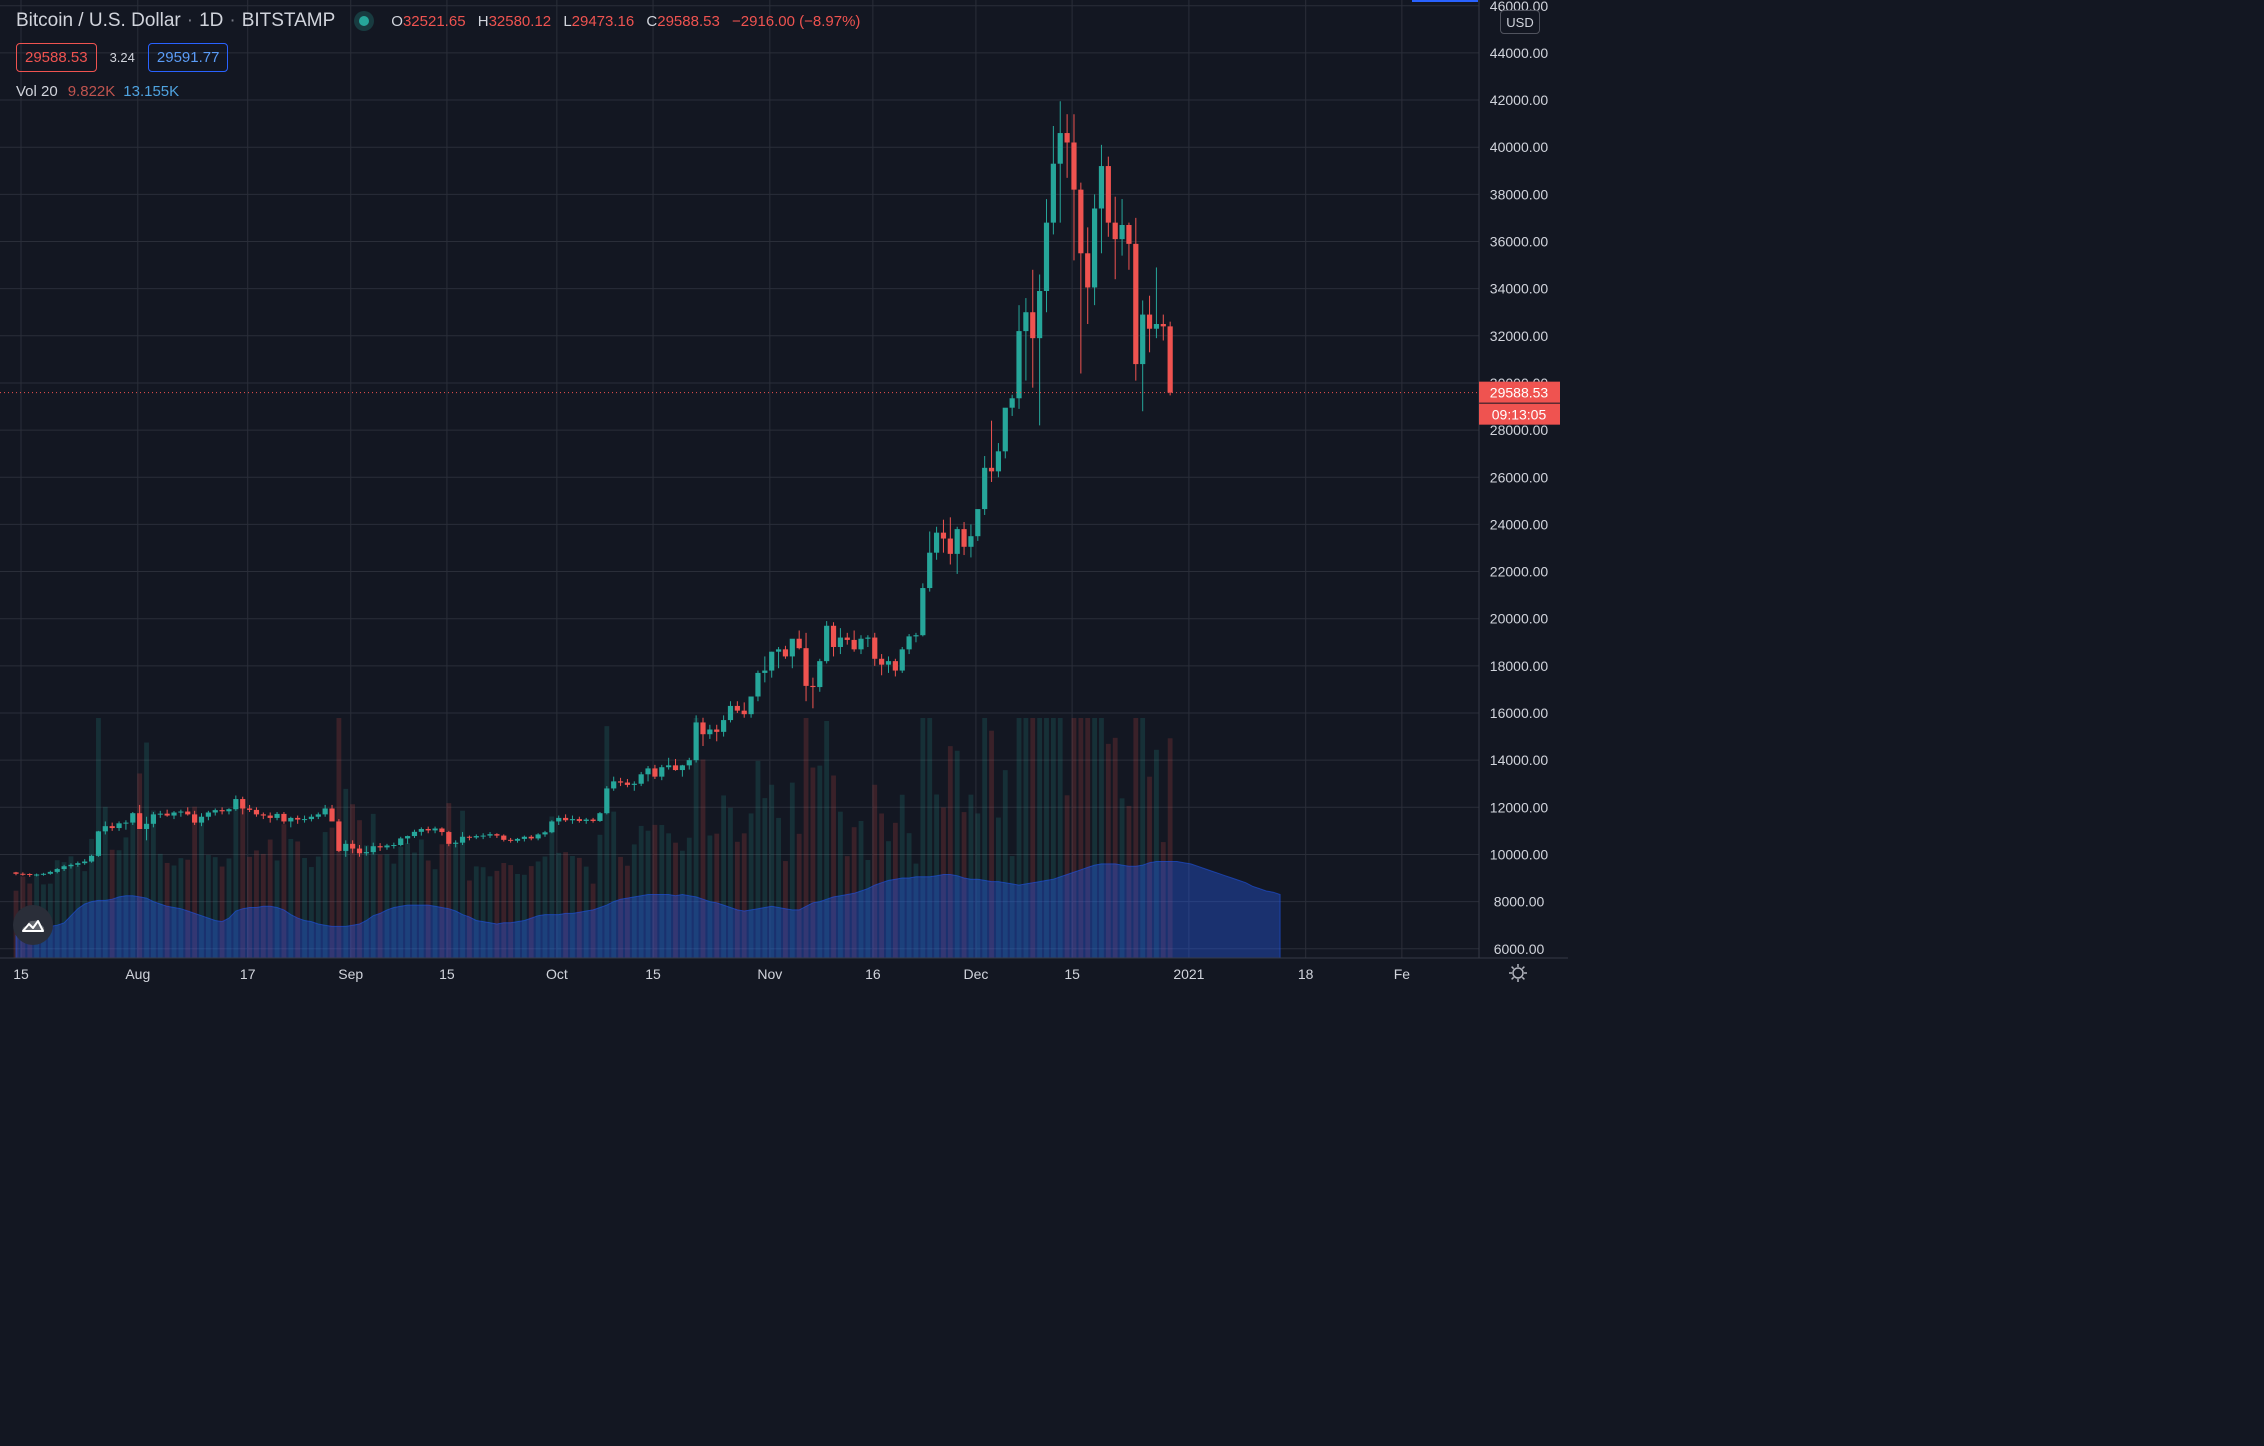  What do you see at coordinates (33, 925) in the screenshot?
I see `tradingview-cloud-icon` at bounding box center [33, 925].